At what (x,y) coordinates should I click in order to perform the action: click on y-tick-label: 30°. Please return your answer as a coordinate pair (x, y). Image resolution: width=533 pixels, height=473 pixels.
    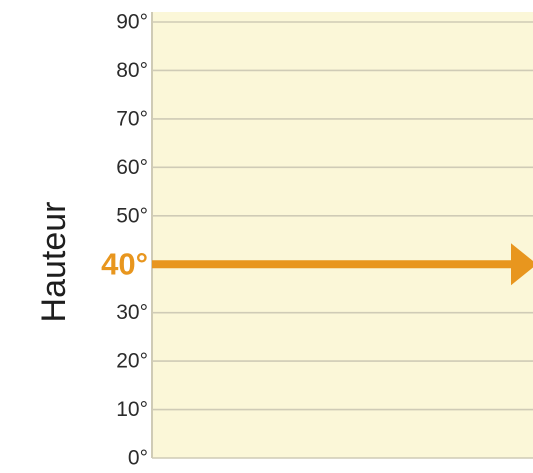
    Looking at the image, I should click on (132, 312).